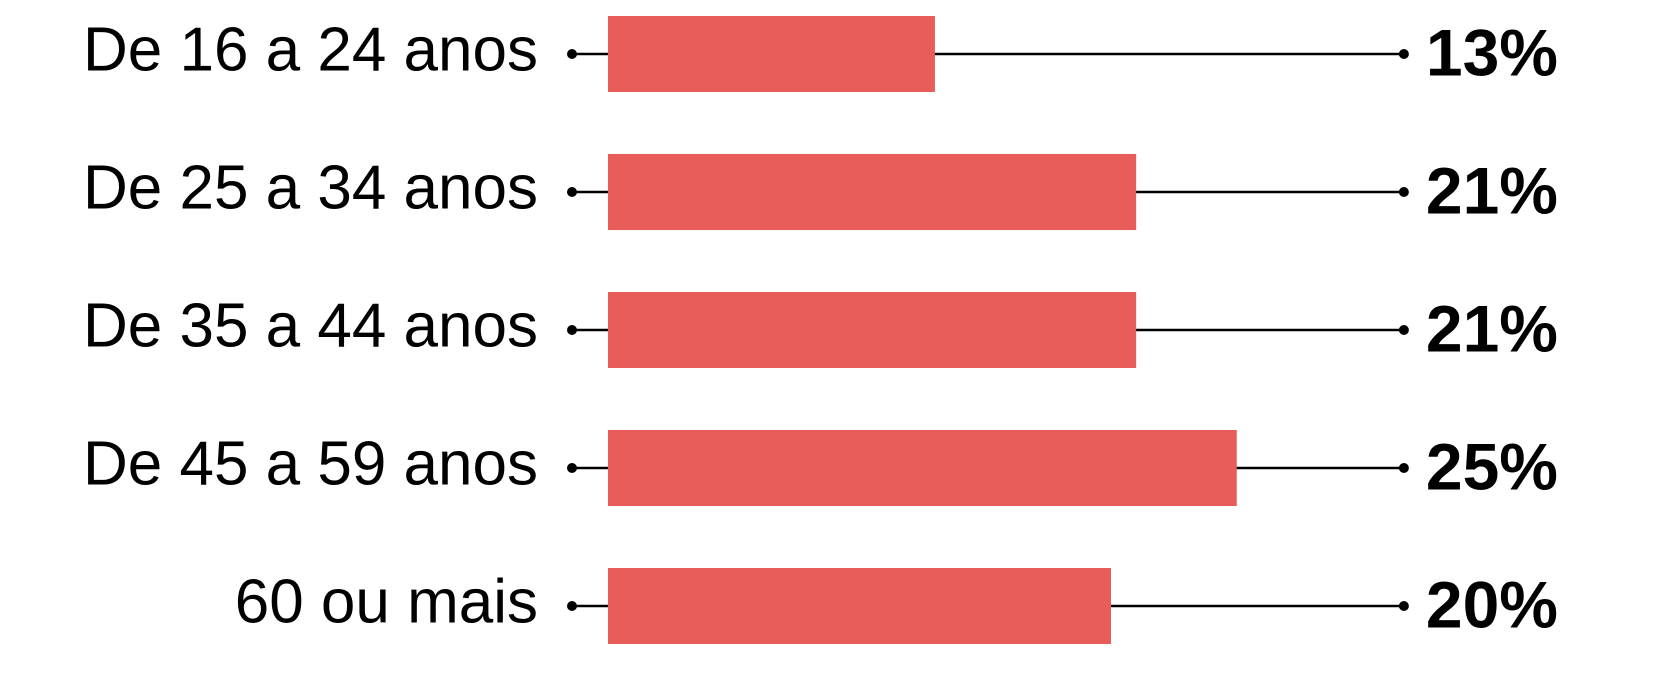 Image resolution: width=1662 pixels, height=691 pixels. What do you see at coordinates (1492, 52) in the screenshot?
I see `value-label: 13%` at bounding box center [1492, 52].